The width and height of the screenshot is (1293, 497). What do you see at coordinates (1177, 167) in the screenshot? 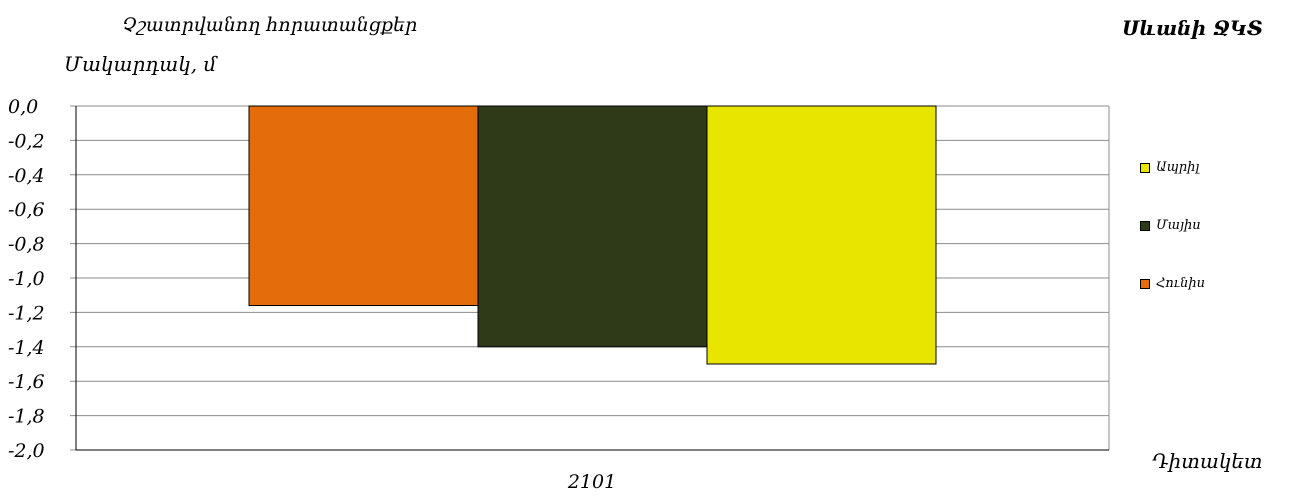
I see `legend-label: Ապրիլ` at bounding box center [1177, 167].